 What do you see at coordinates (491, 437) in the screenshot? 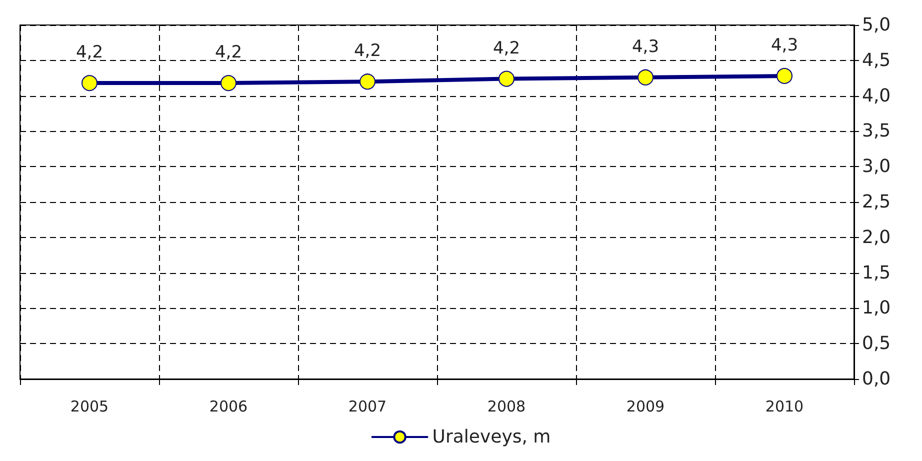
I see `legend-label: Uraleveys, m` at bounding box center [491, 437].